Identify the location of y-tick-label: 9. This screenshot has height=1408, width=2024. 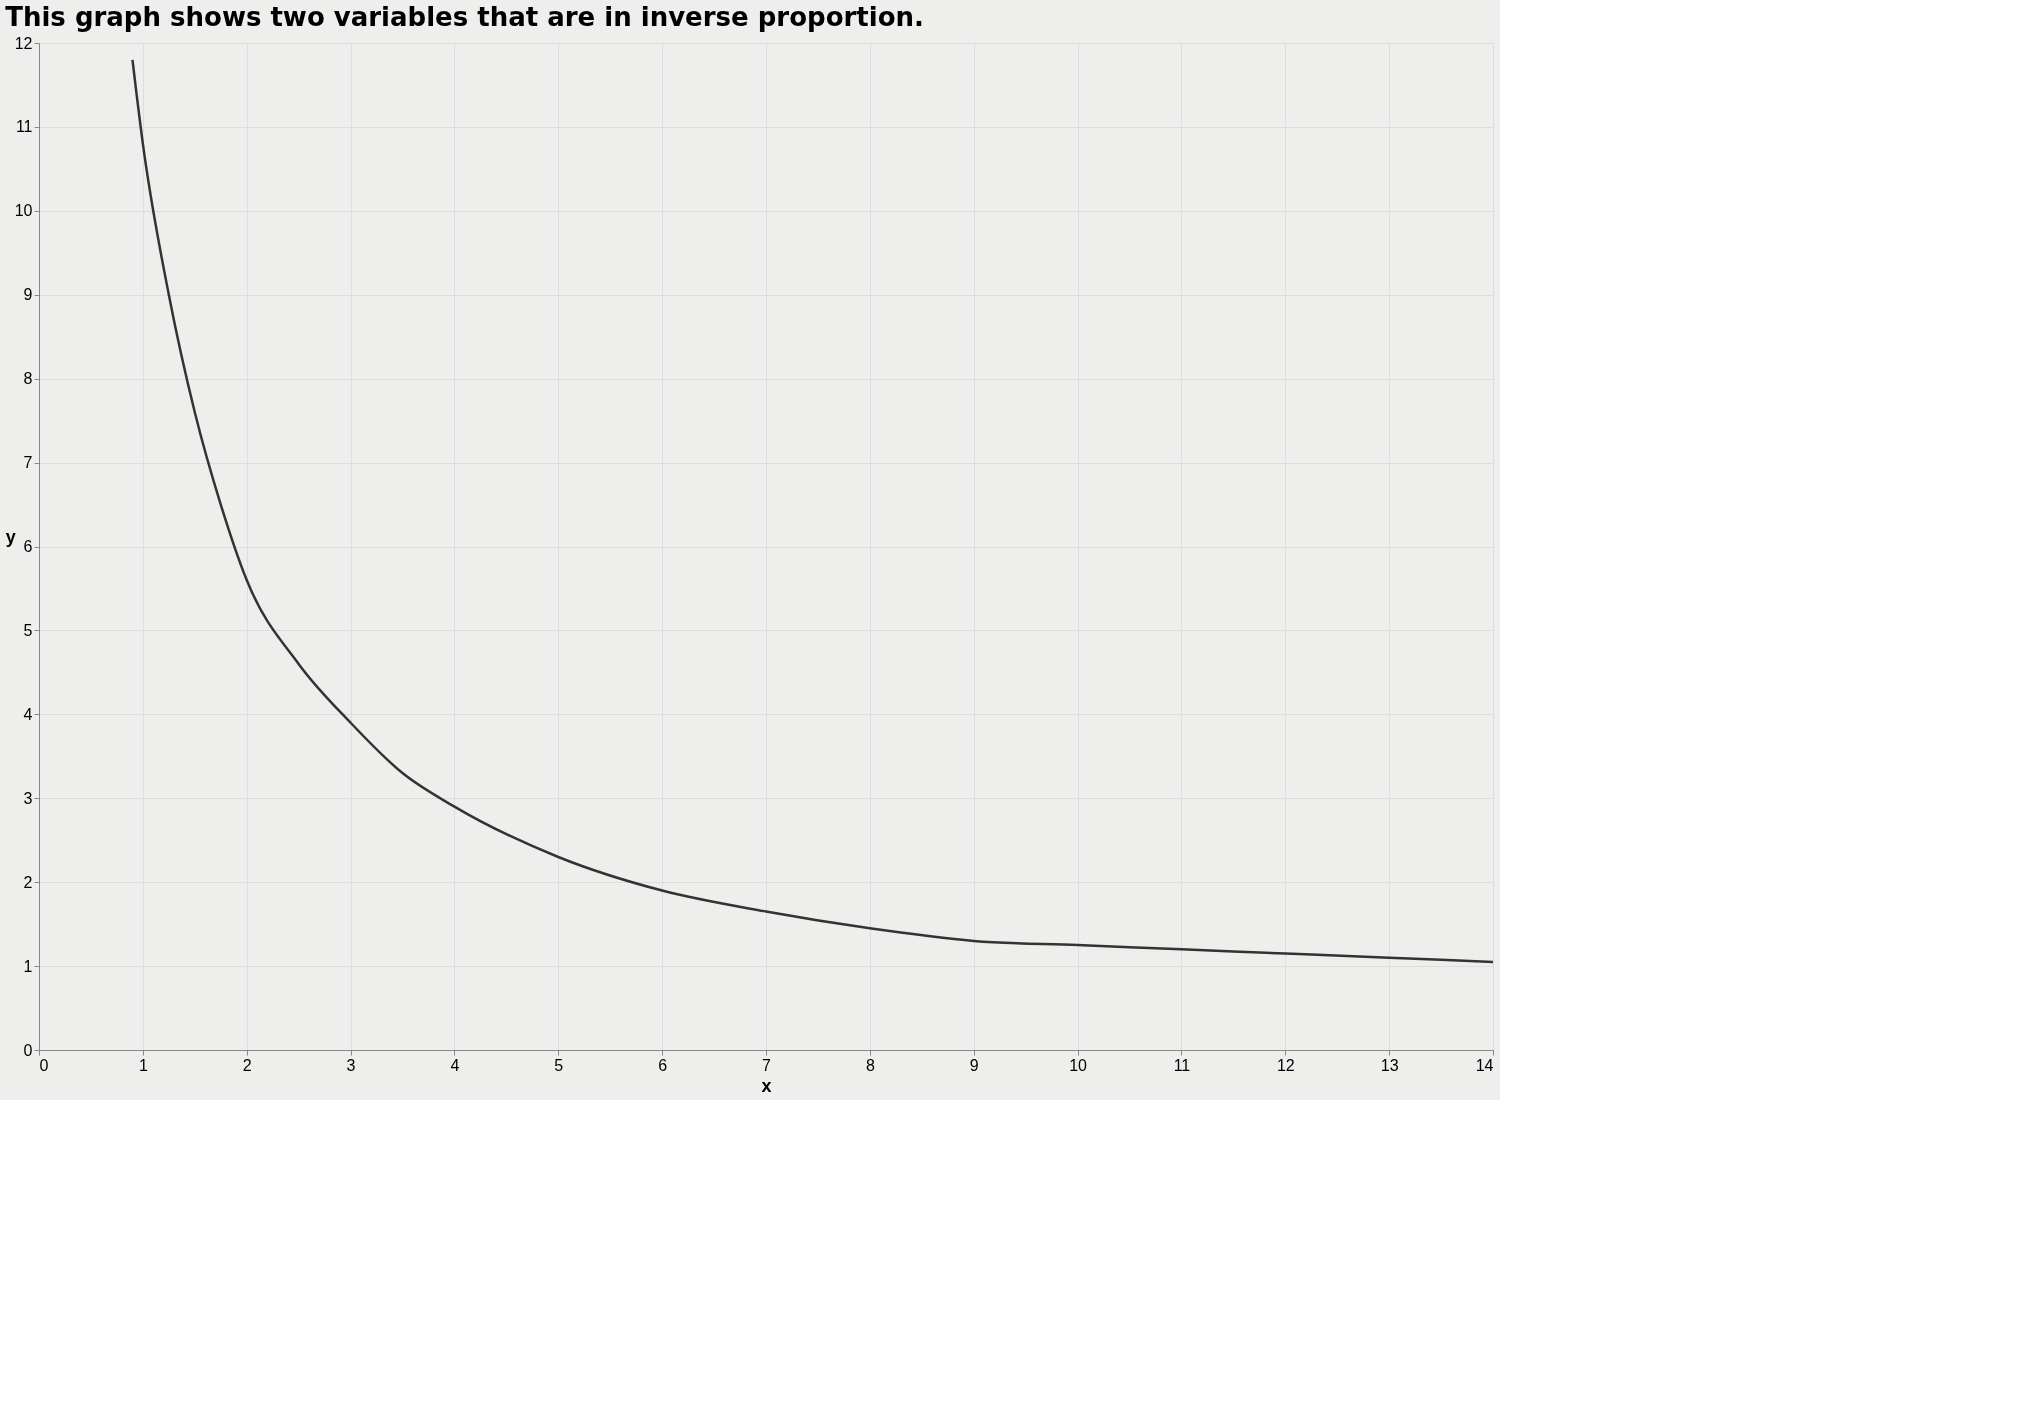
(28, 295).